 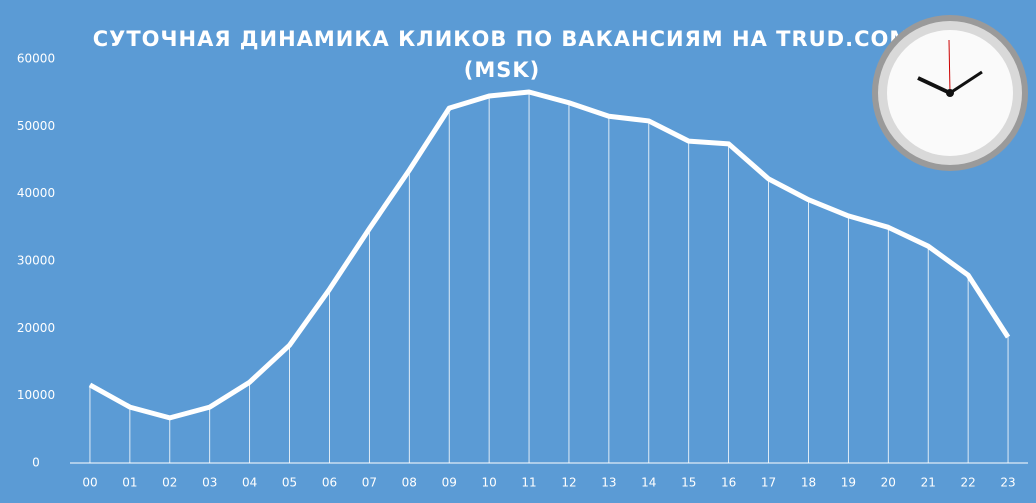 I want to click on chart-title: (MSK), so click(x=502, y=70).